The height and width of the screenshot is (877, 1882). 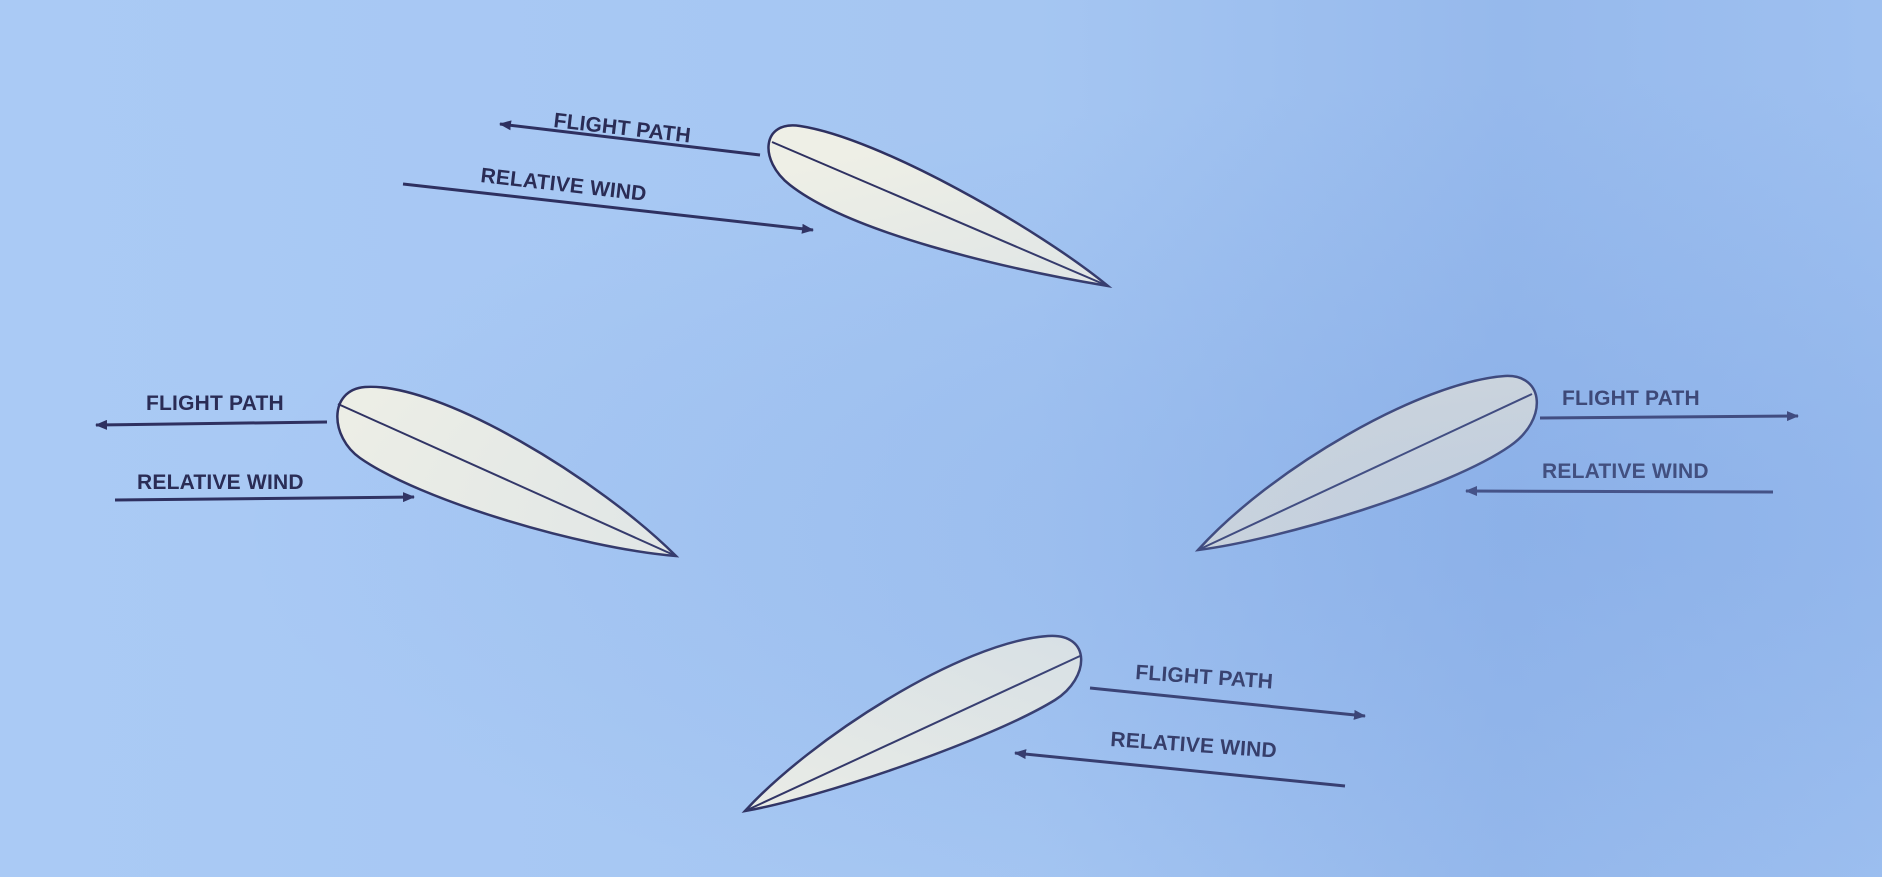 I want to click on airfoil-top, so click(x=940, y=206).